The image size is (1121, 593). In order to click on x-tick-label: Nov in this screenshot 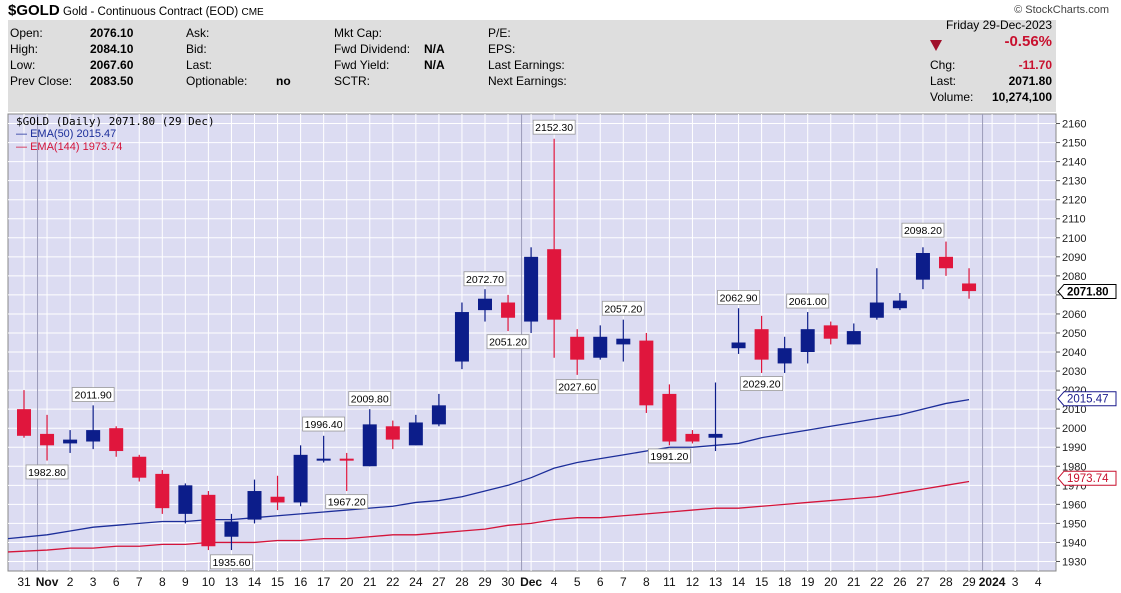, I will do `click(47, 582)`.